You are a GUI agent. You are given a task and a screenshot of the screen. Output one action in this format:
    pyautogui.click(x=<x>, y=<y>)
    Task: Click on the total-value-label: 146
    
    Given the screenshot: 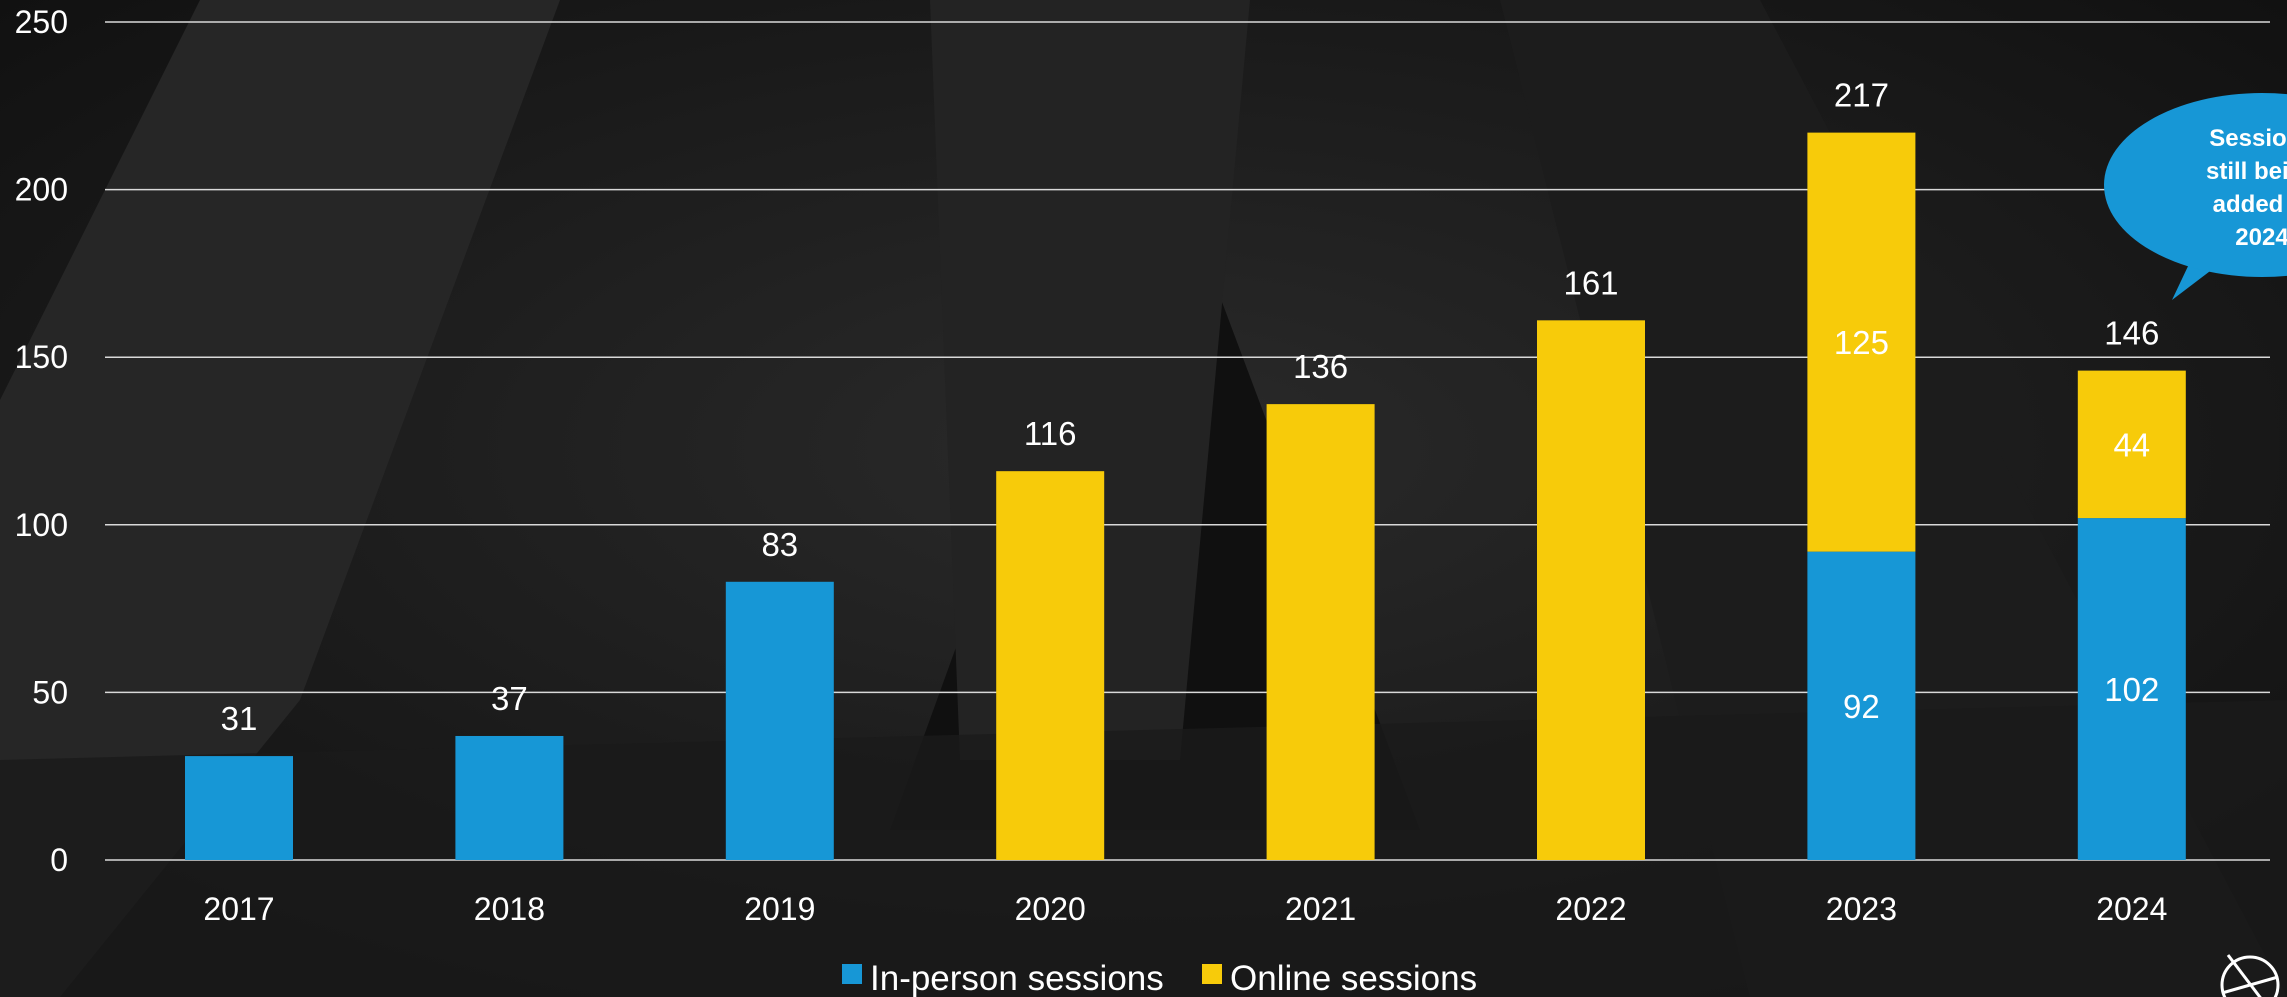 What is the action you would take?
    pyautogui.click(x=2131, y=333)
    